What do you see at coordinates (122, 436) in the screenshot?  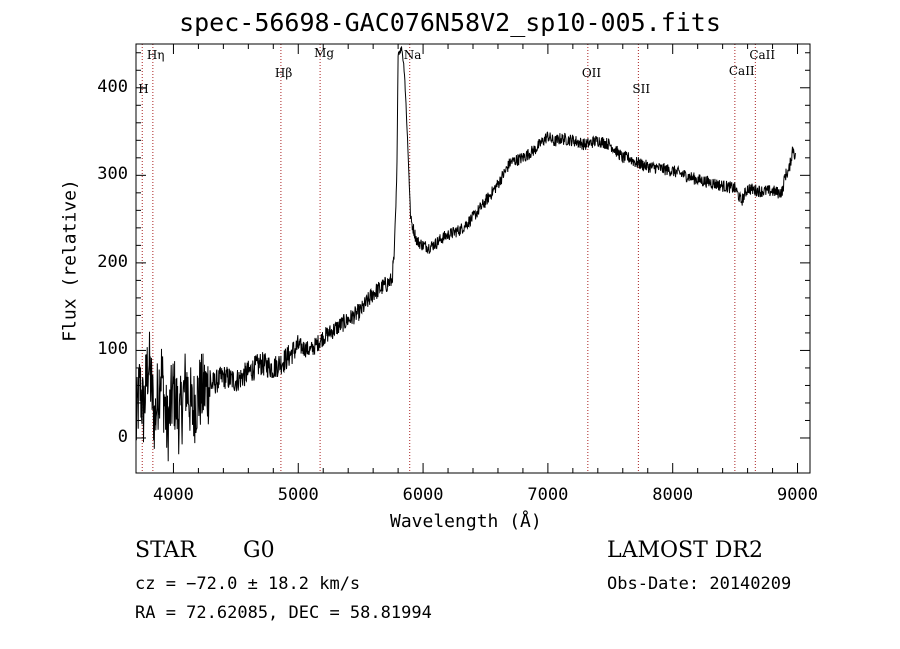 I see `y-tick-label: 0` at bounding box center [122, 436].